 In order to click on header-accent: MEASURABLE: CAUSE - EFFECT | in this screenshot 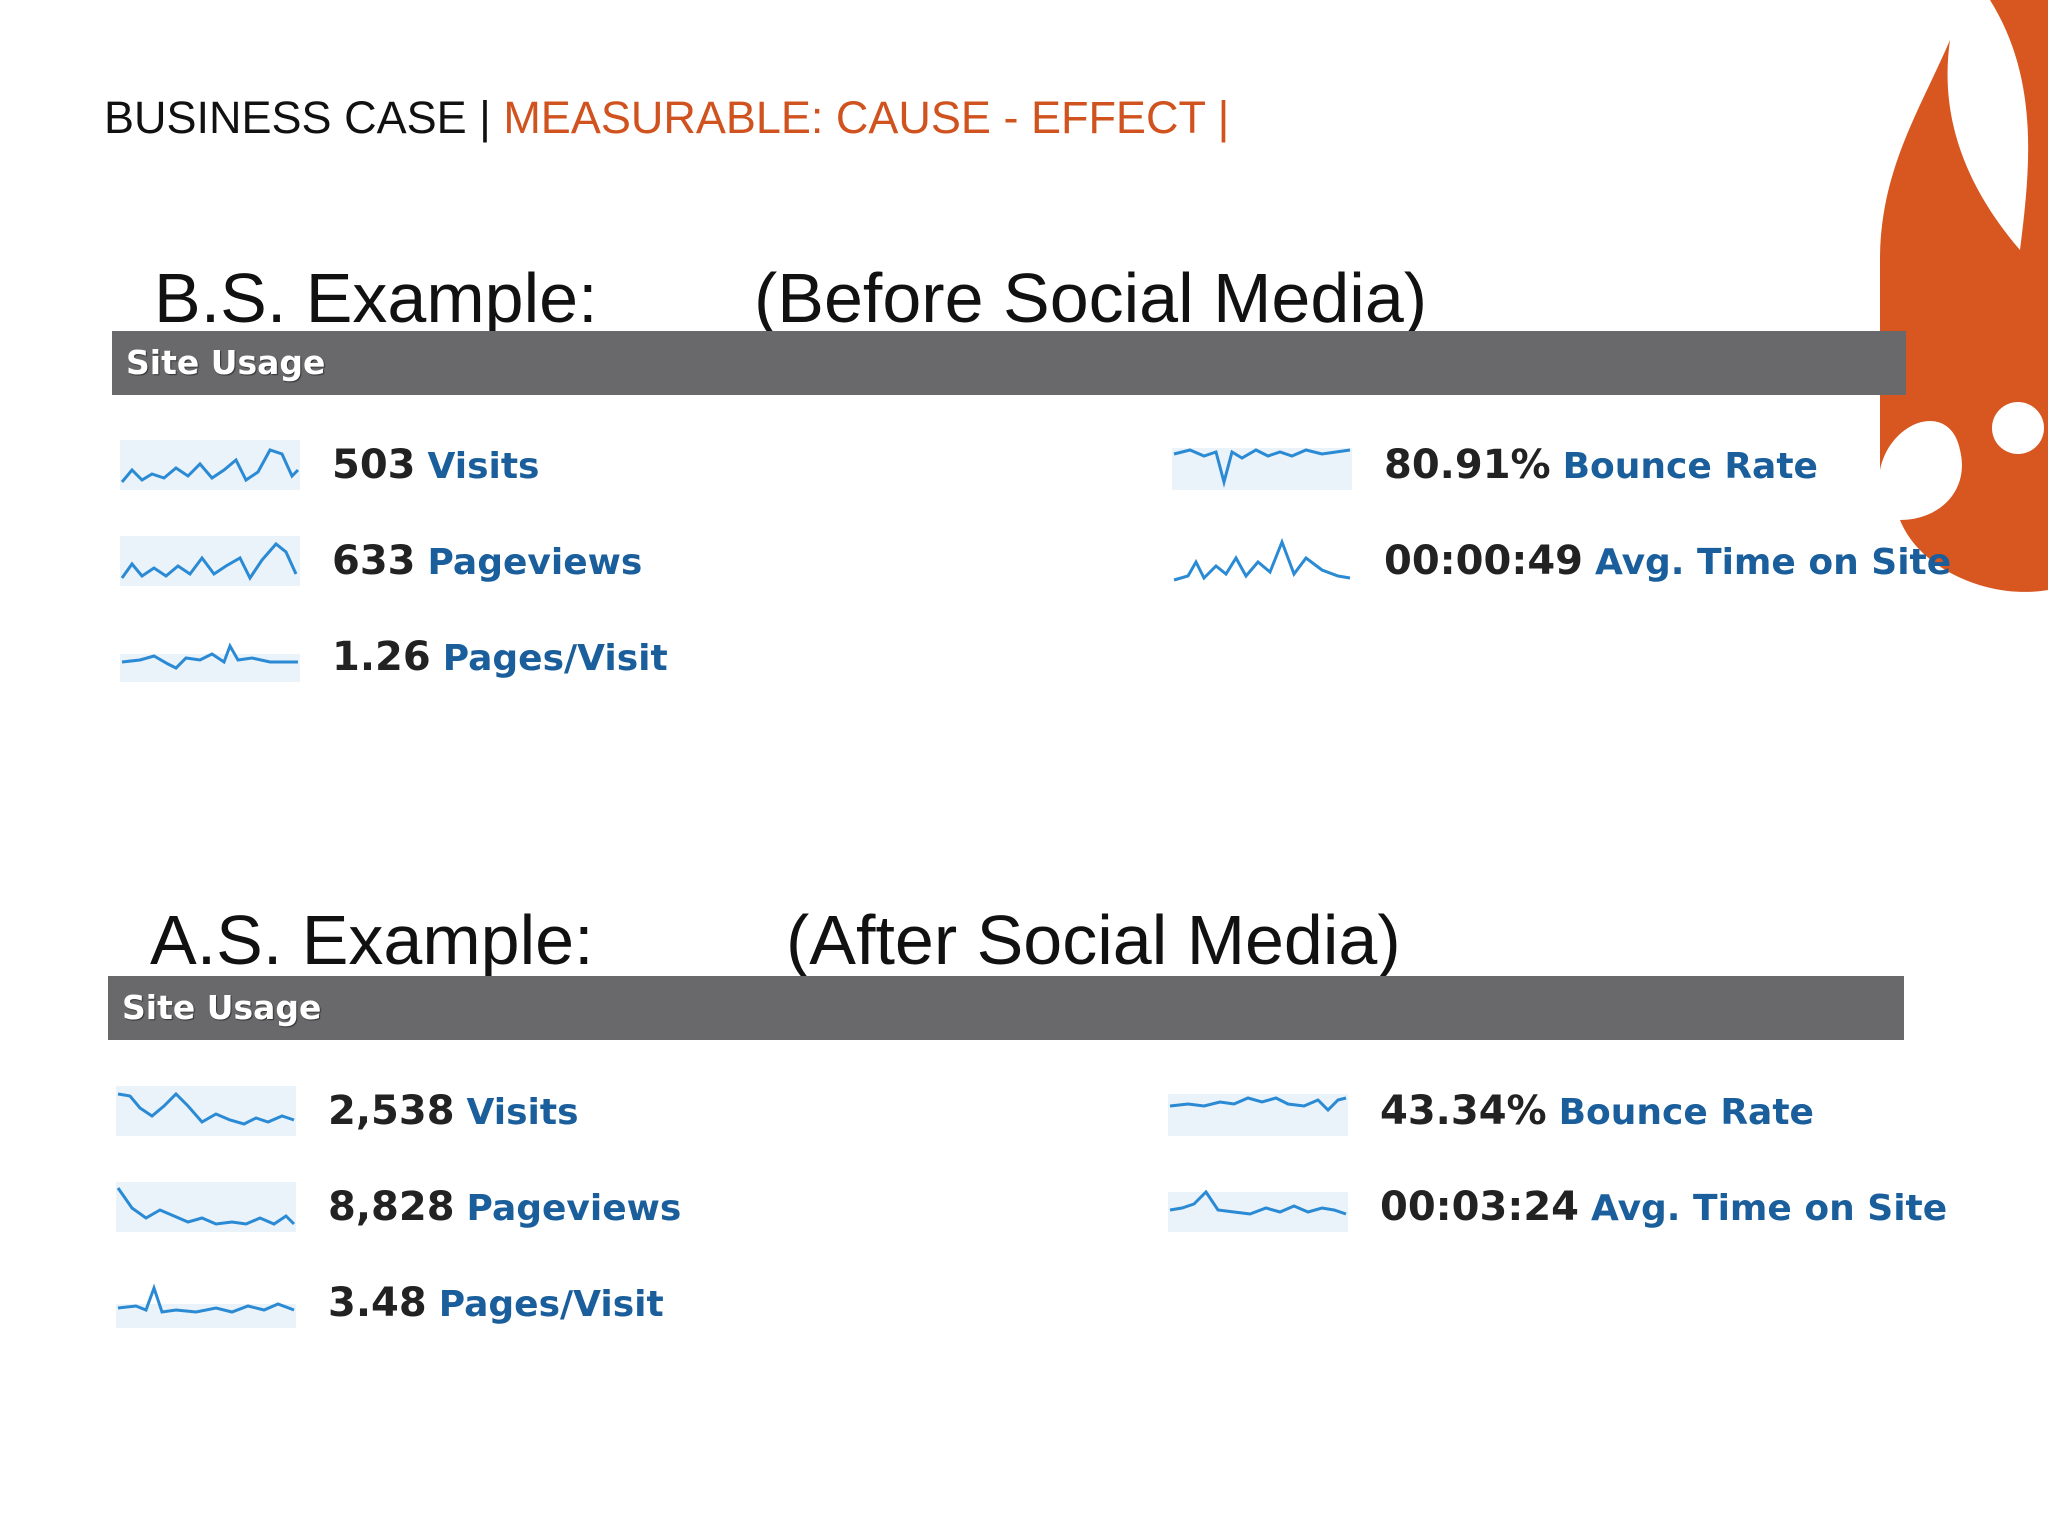, I will do `click(866, 117)`.